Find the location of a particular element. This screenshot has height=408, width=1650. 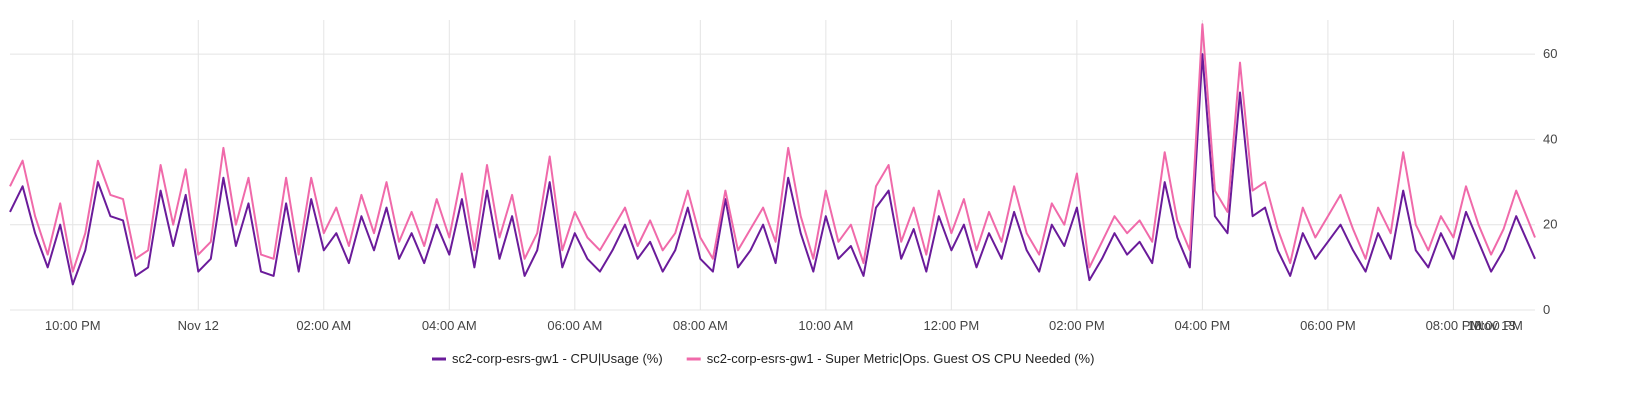

x-tick-label: 04:00 PM is located at coordinates (1203, 325).